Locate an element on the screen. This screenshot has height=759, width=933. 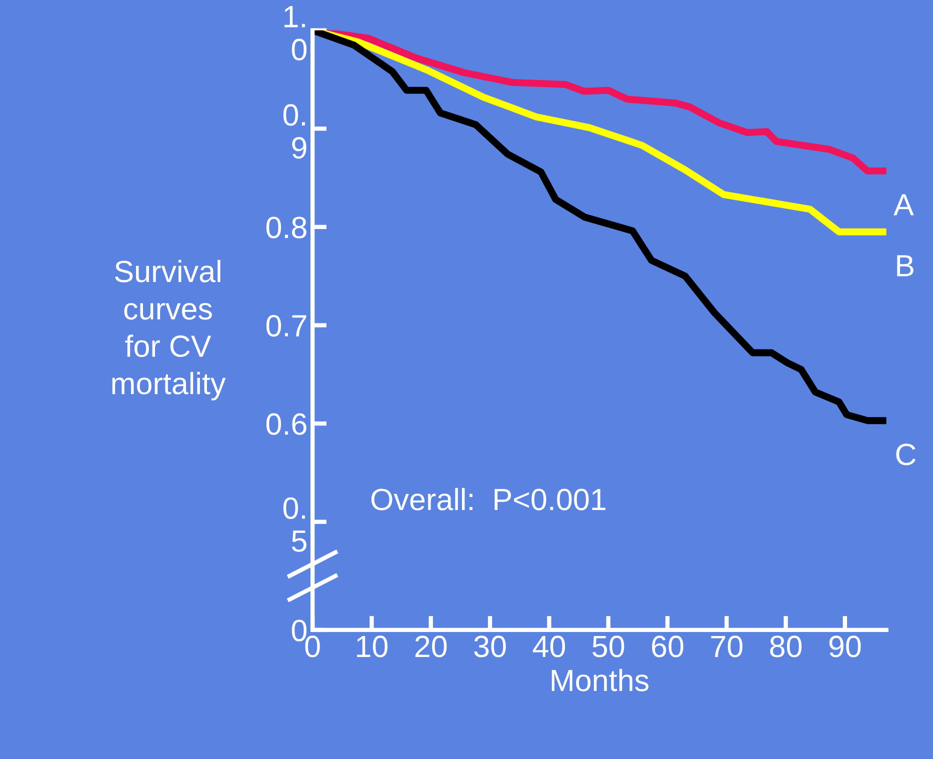
series-label: C is located at coordinates (906, 455).